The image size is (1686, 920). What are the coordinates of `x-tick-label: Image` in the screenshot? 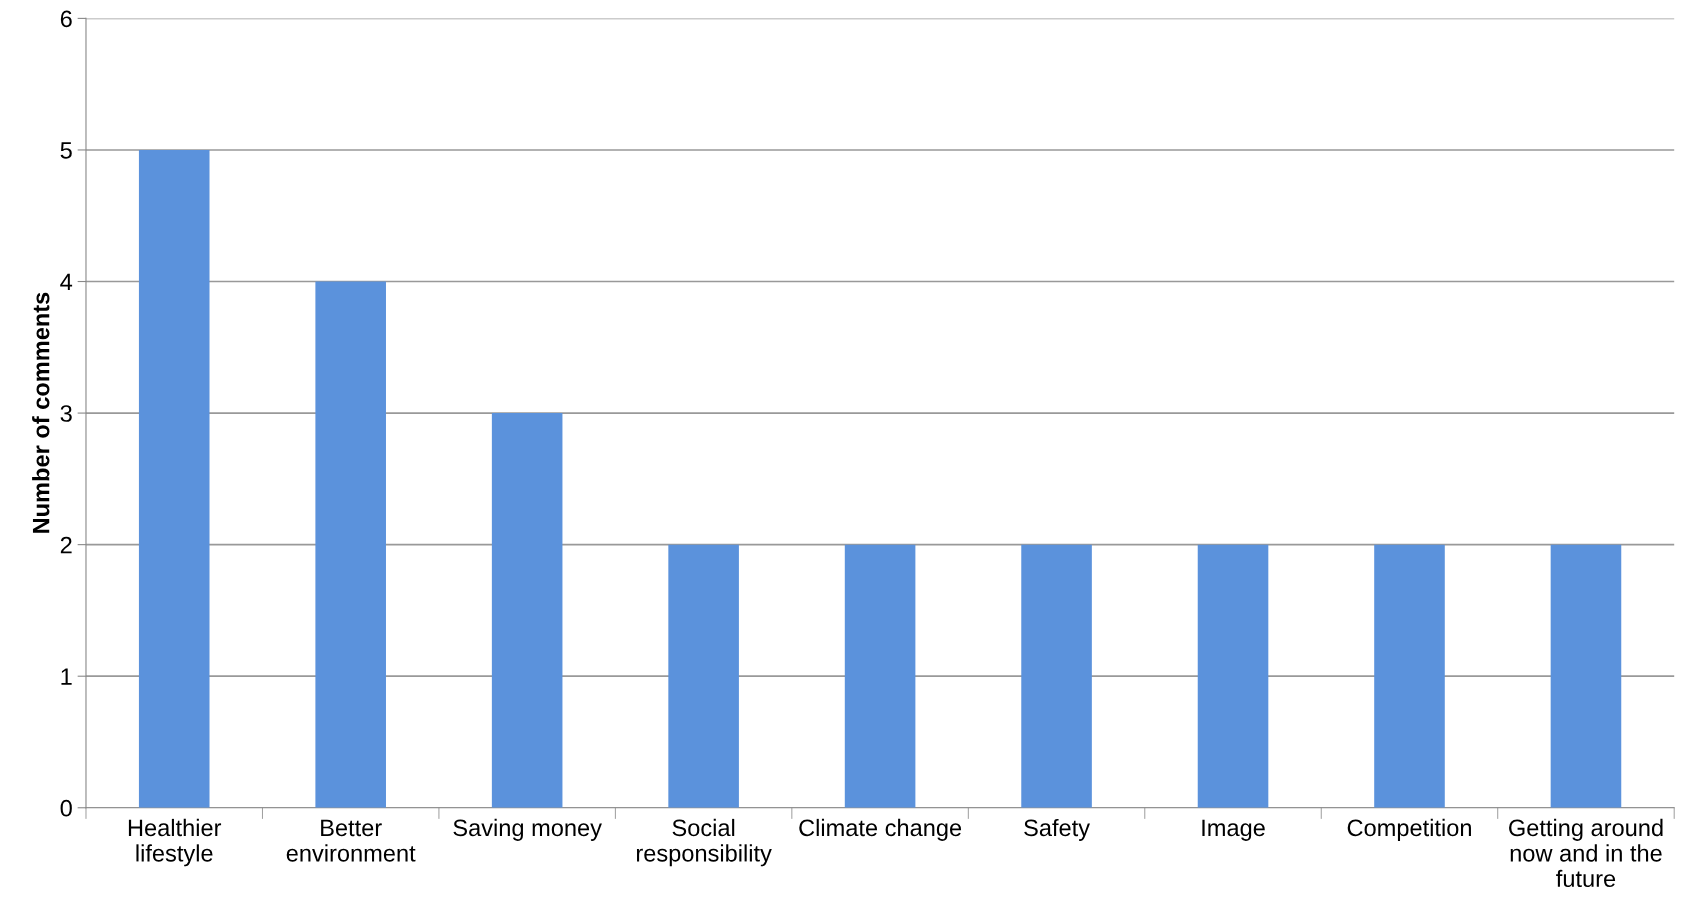 It's located at (1233, 830).